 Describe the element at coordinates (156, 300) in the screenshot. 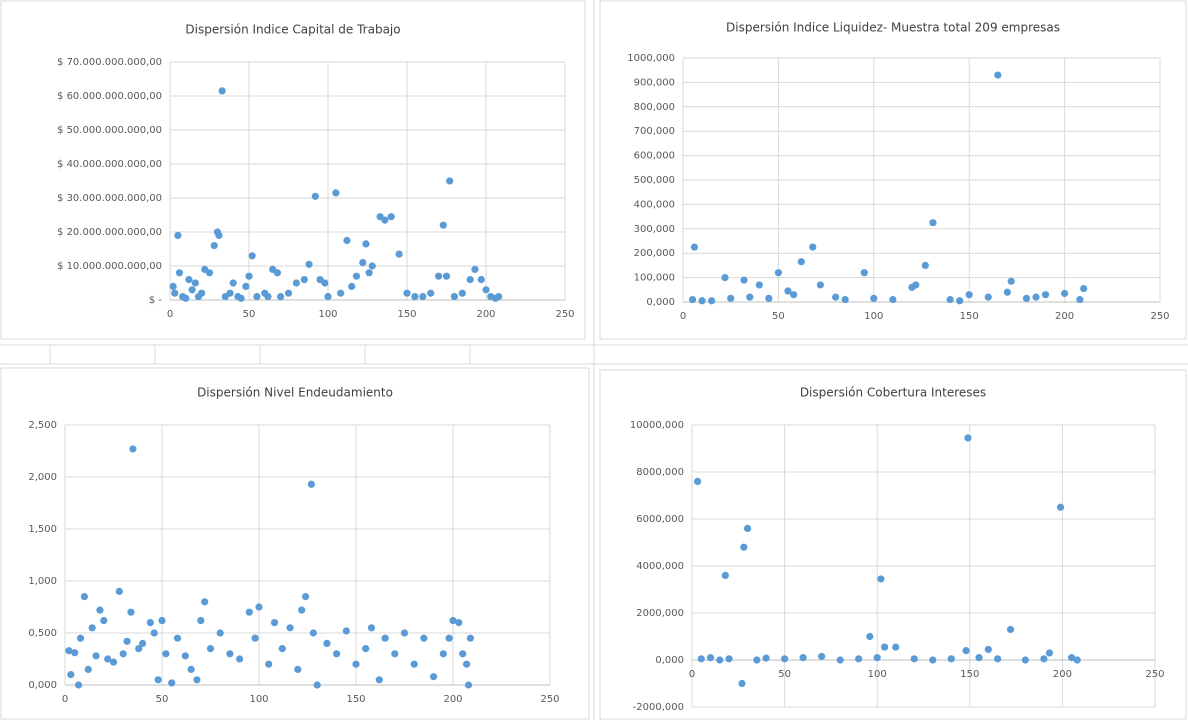

I see `y-tick-label: $ -` at that location.